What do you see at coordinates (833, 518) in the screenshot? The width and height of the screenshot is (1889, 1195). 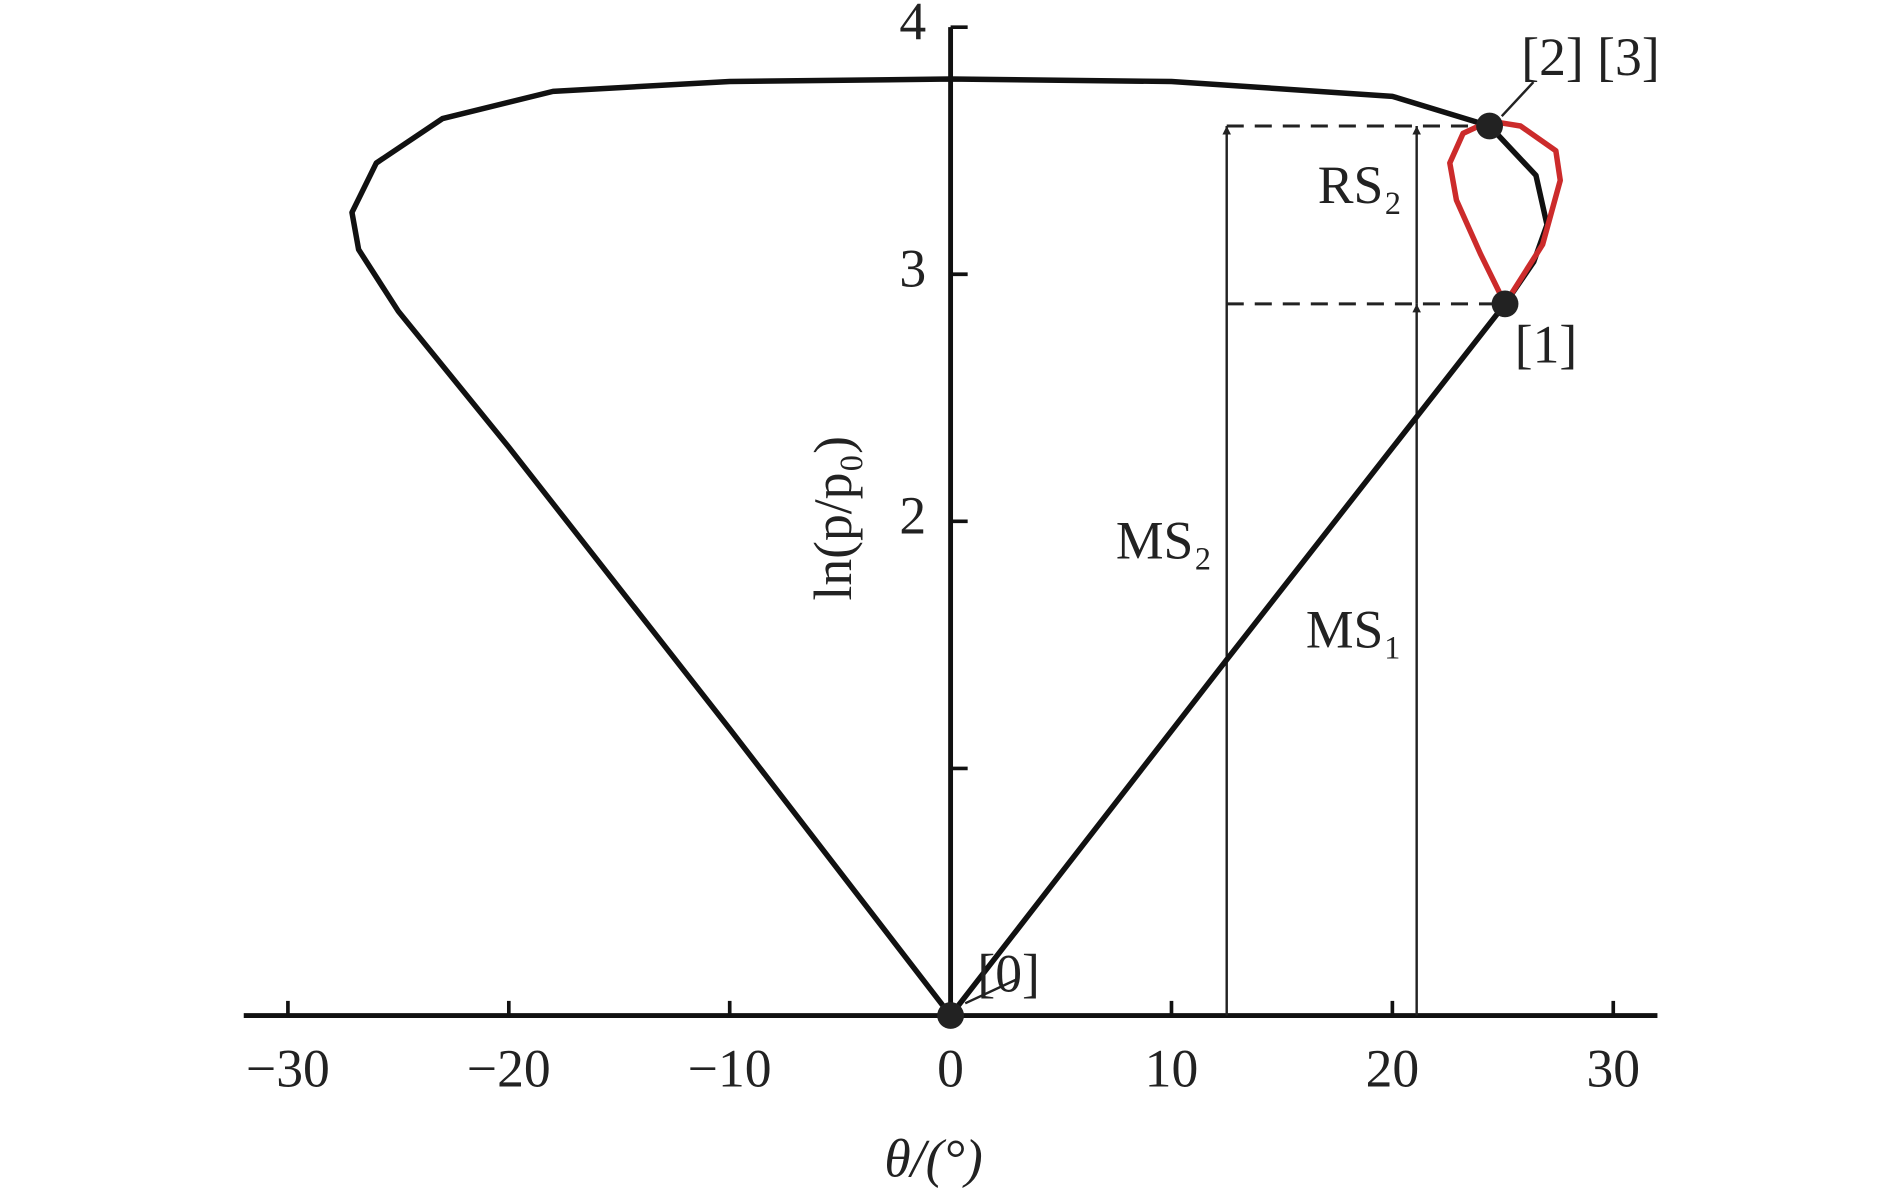 I see `y-axis-label: ln(p/p₀)` at bounding box center [833, 518].